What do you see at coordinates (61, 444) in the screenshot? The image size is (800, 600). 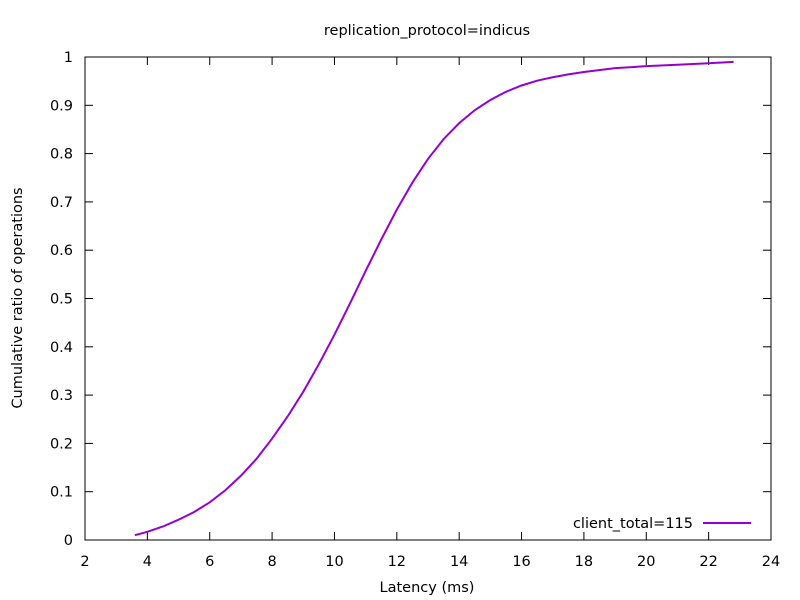 I see `y-tick-label: 0.2` at bounding box center [61, 444].